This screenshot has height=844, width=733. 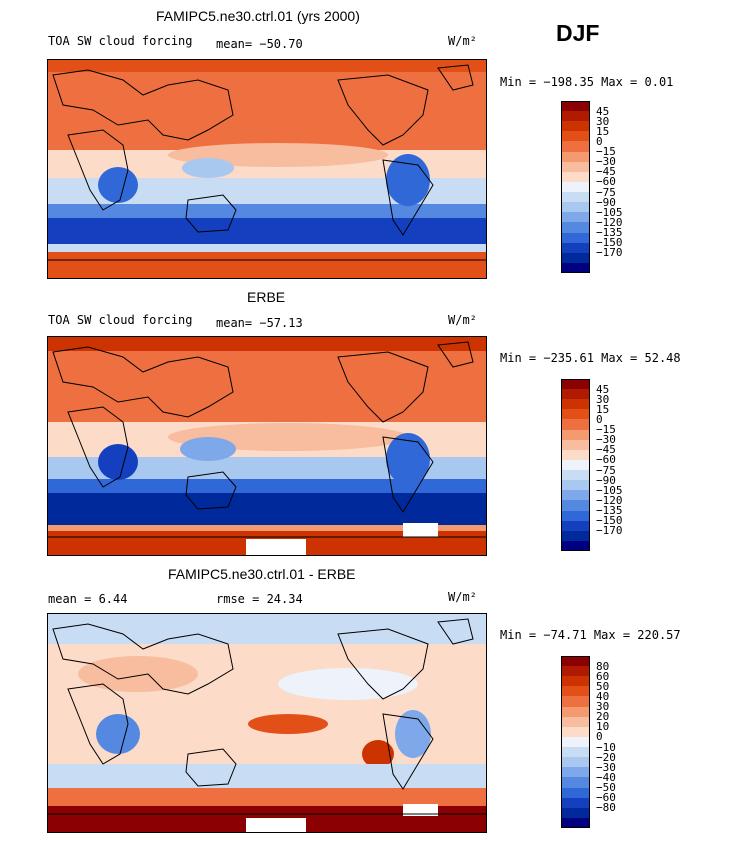 I want to click on colorbar-tick-label: −120, so click(x=609, y=222).